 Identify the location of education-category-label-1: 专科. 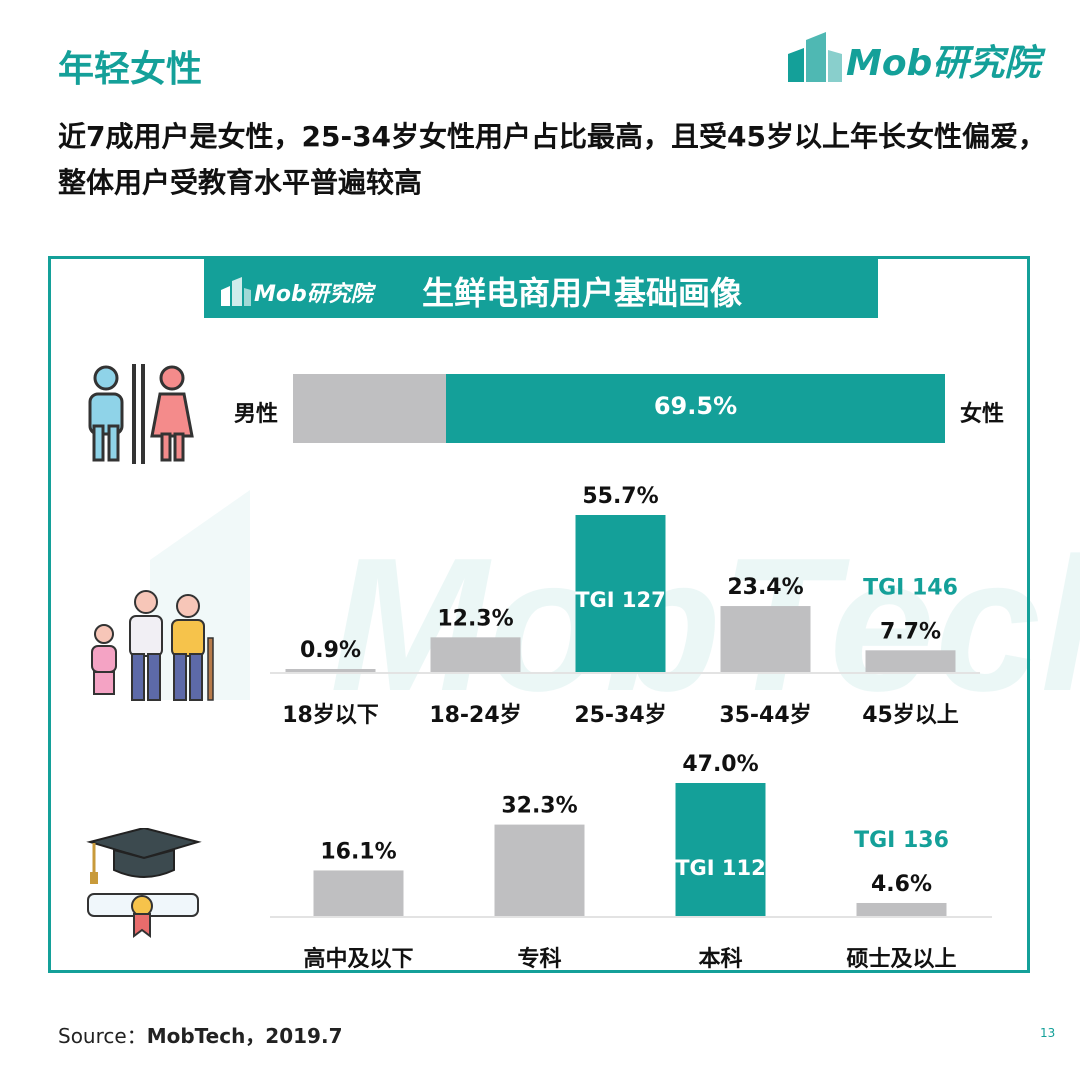
(539, 959).